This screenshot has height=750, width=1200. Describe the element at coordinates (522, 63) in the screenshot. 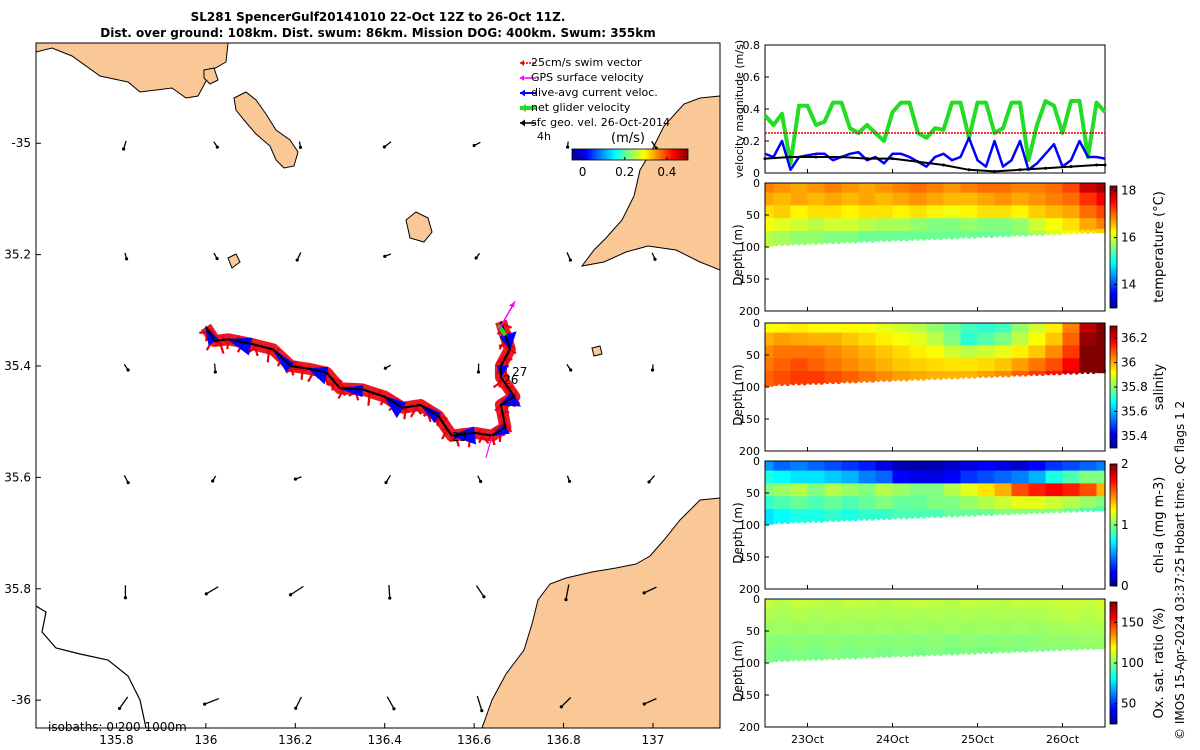

I see `legend-arrow-swim` at that location.